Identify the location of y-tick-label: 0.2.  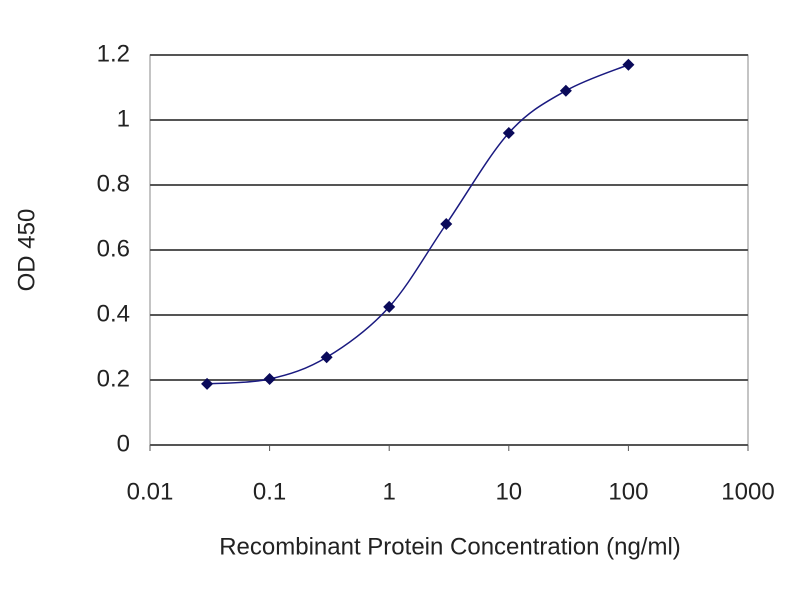
(113, 378).